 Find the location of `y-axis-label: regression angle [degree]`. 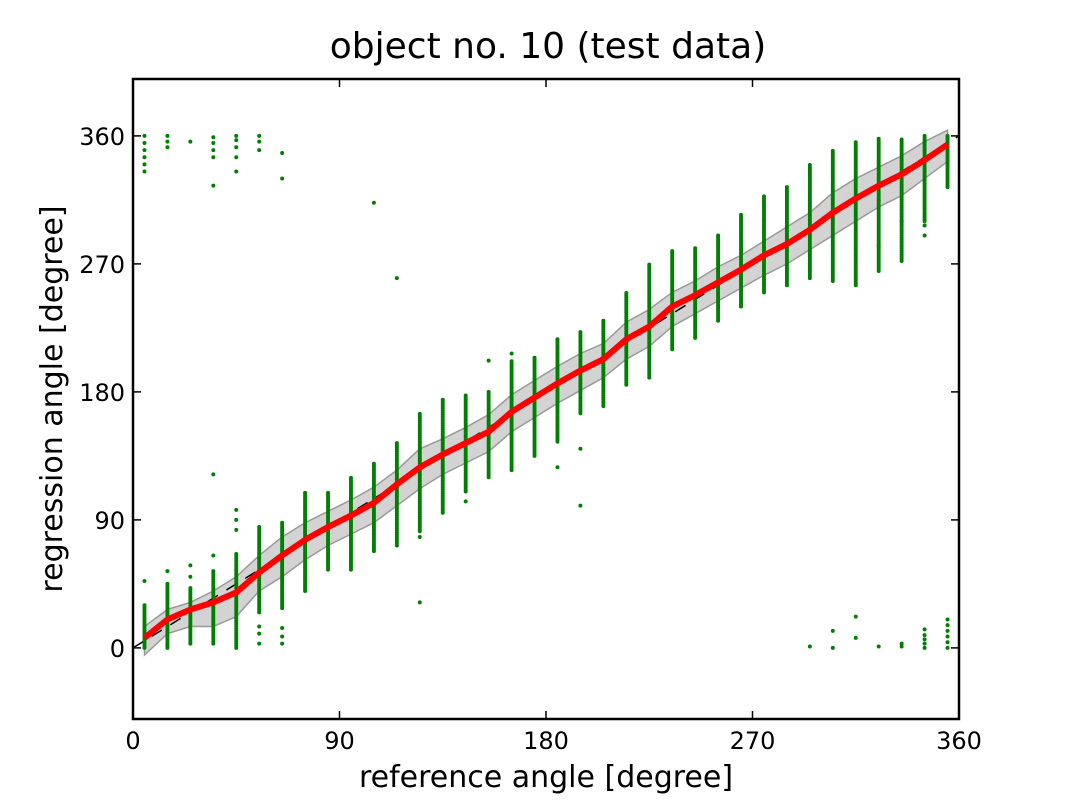

y-axis-label: regression angle [degree] is located at coordinates (52, 398).